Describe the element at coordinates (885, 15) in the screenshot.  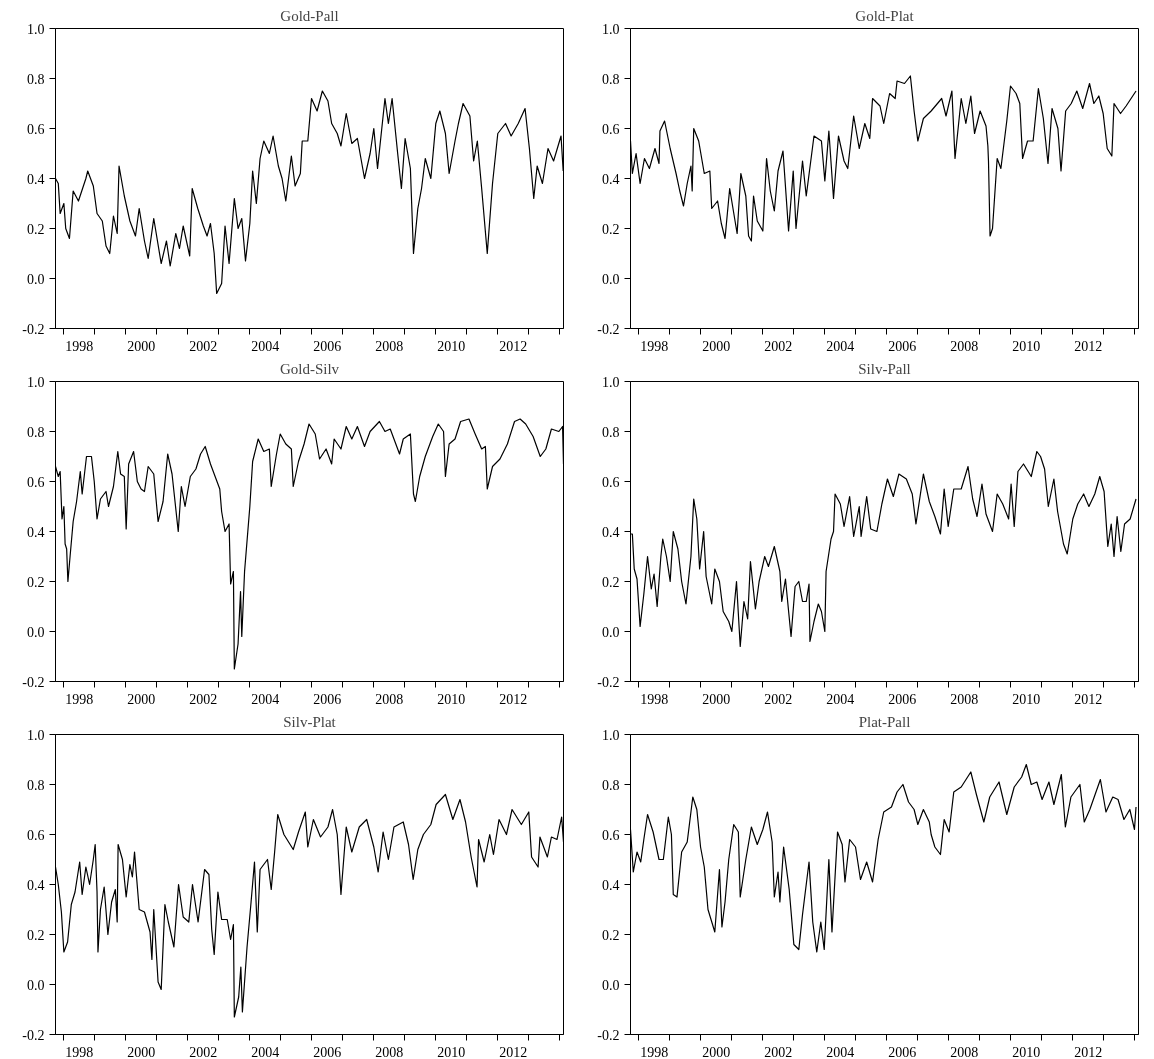
I see `chart-title: Gold-Plat` at that location.